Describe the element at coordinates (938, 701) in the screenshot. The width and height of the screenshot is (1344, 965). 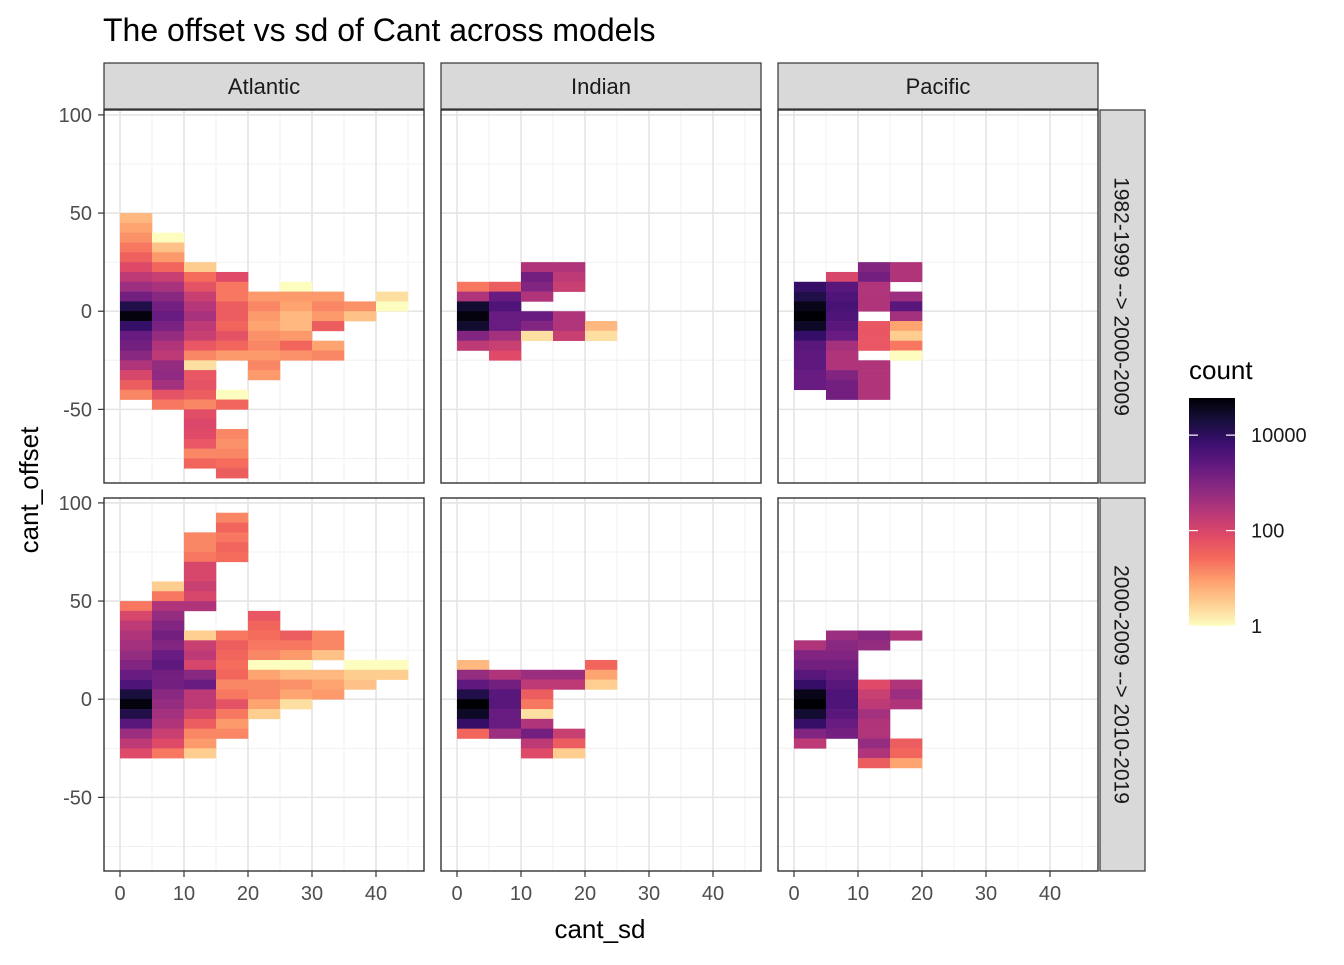
I see `panel-pacific-row-2: 0 10 20 30 40` at that location.